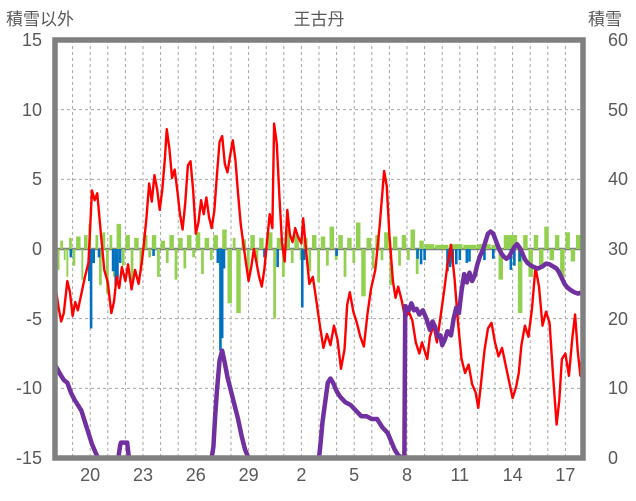 This screenshot has height=501, width=636. What do you see at coordinates (512, 475) in the screenshot?
I see `x-axis-tick-label: 14` at bounding box center [512, 475].